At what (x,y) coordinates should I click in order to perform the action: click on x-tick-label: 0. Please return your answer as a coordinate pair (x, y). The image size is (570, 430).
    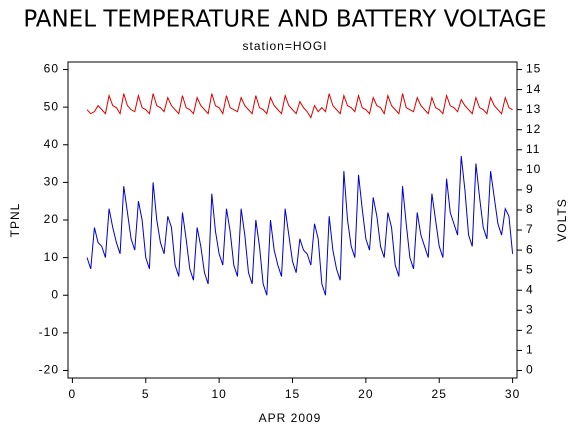
    Looking at the image, I should click on (73, 394).